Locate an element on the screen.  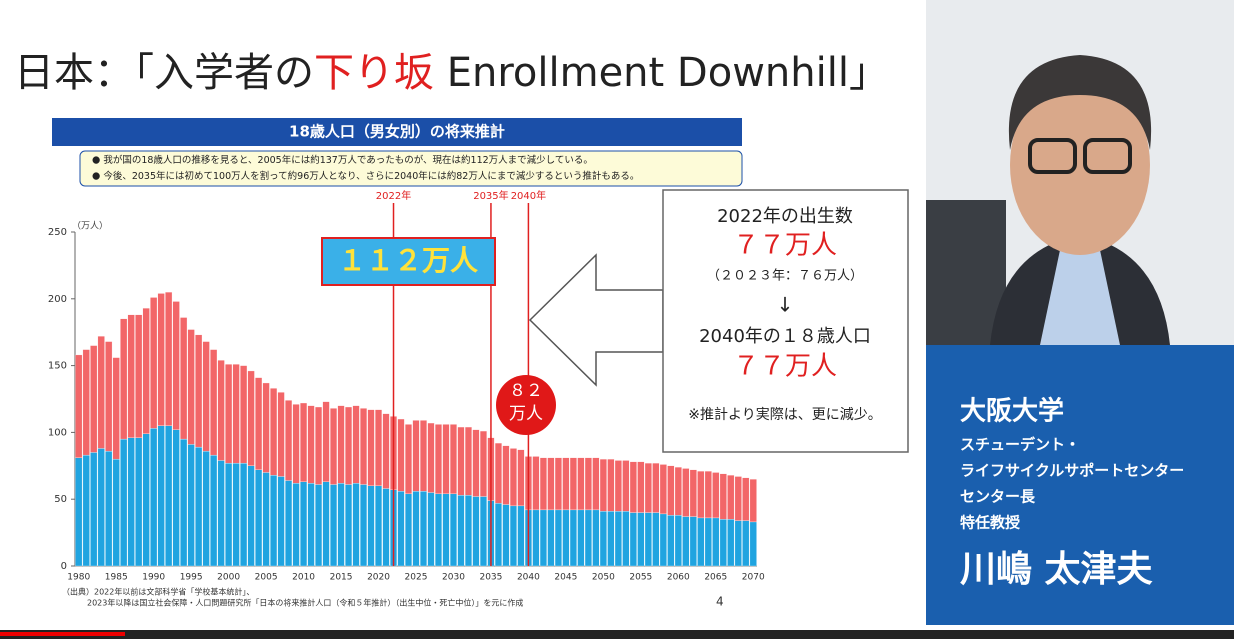
circle-text: 万人 is located at coordinates (526, 414).